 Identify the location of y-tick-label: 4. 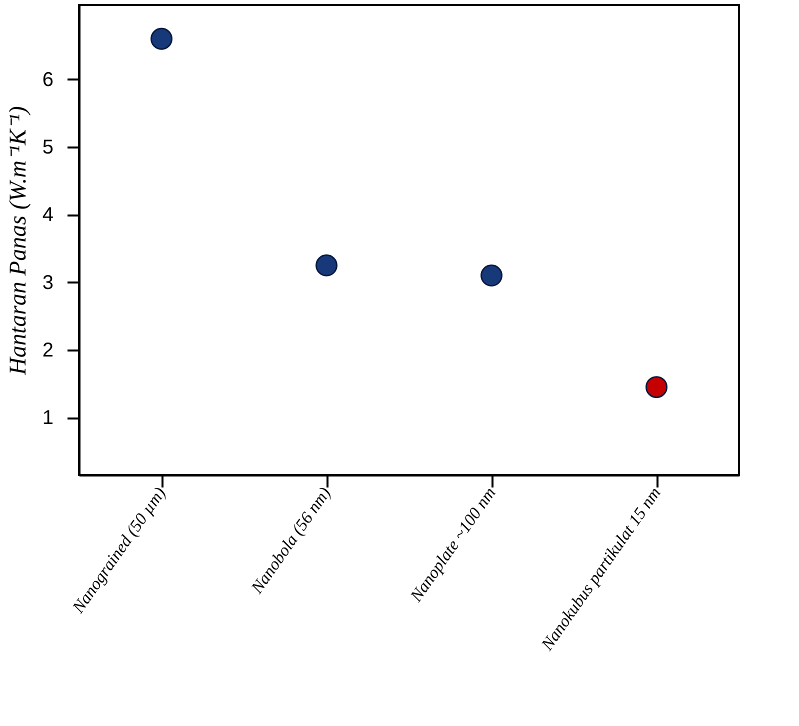
(48, 215).